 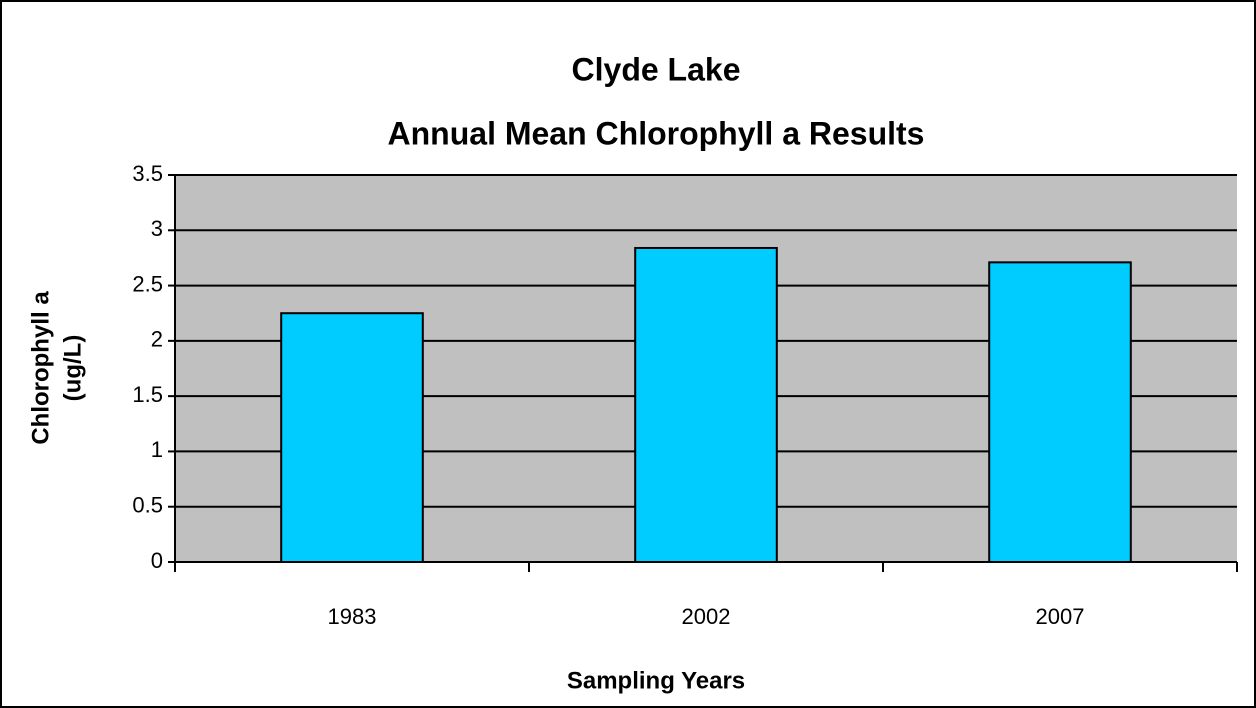 I want to click on y-tick-label: 2, so click(x=157, y=339).